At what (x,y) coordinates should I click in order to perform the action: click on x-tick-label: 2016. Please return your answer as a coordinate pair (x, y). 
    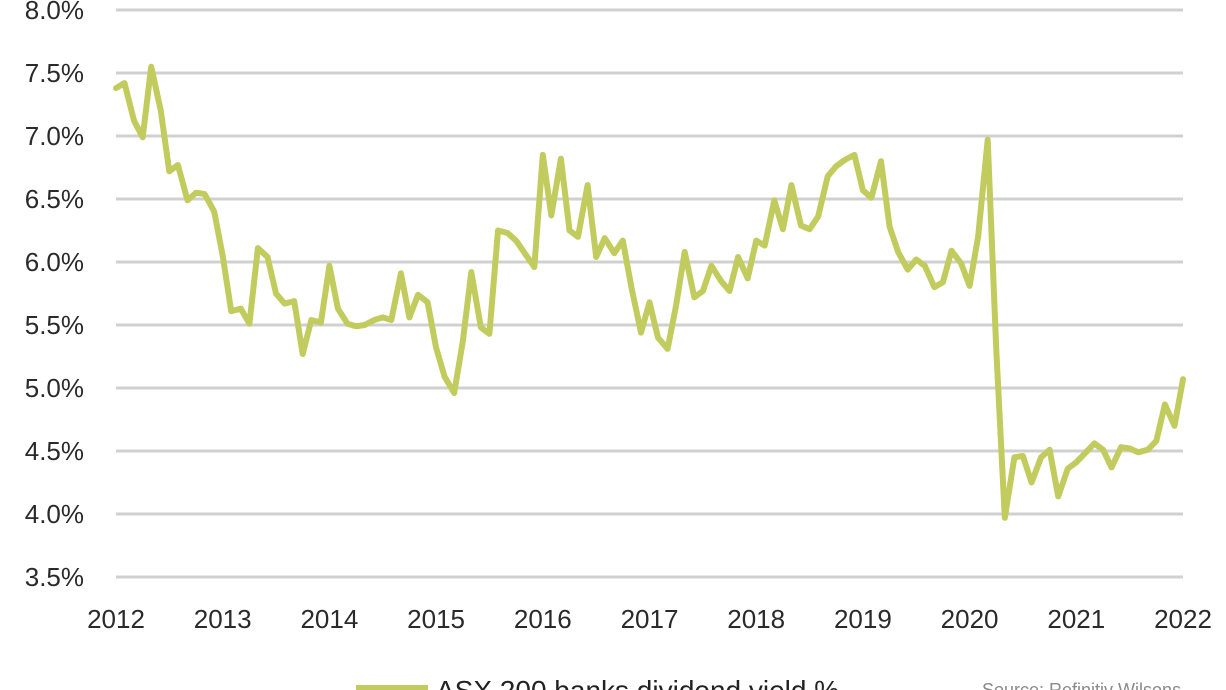
    Looking at the image, I should click on (543, 619).